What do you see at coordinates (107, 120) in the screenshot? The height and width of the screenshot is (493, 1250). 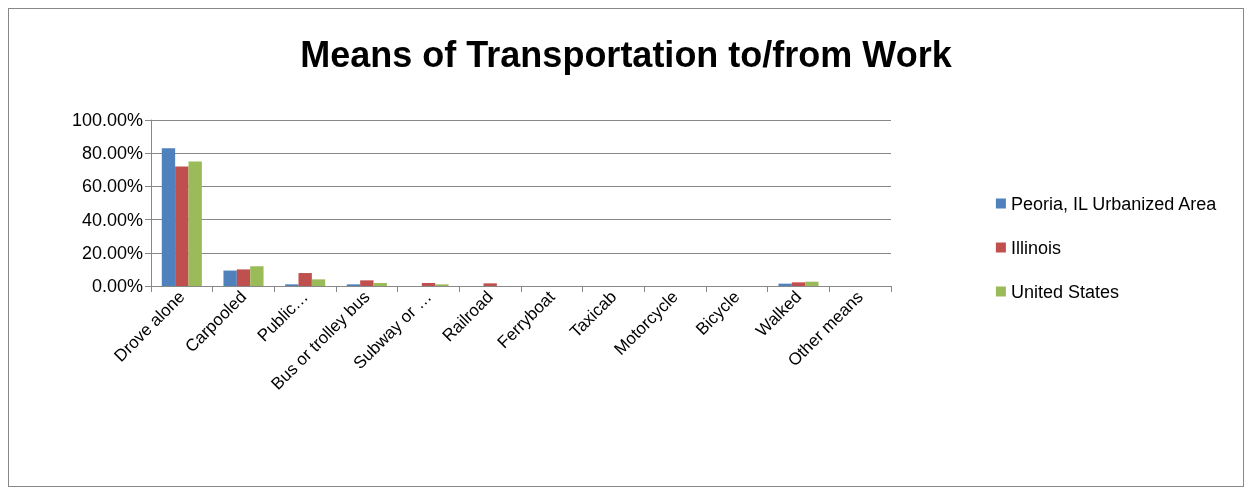 I see `y-tick-label: 100.00%` at bounding box center [107, 120].